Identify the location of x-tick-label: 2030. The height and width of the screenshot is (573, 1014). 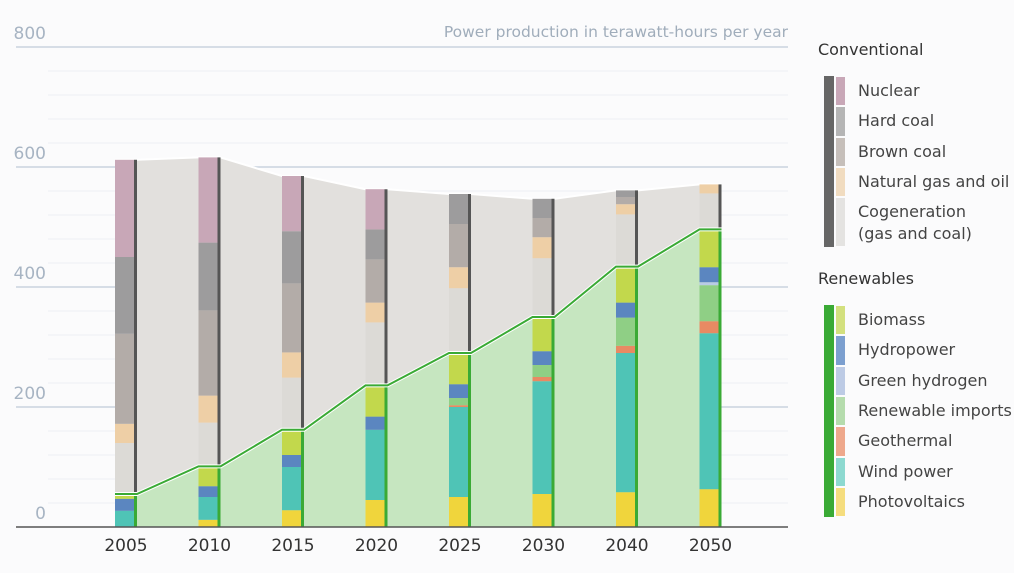
(543, 546).